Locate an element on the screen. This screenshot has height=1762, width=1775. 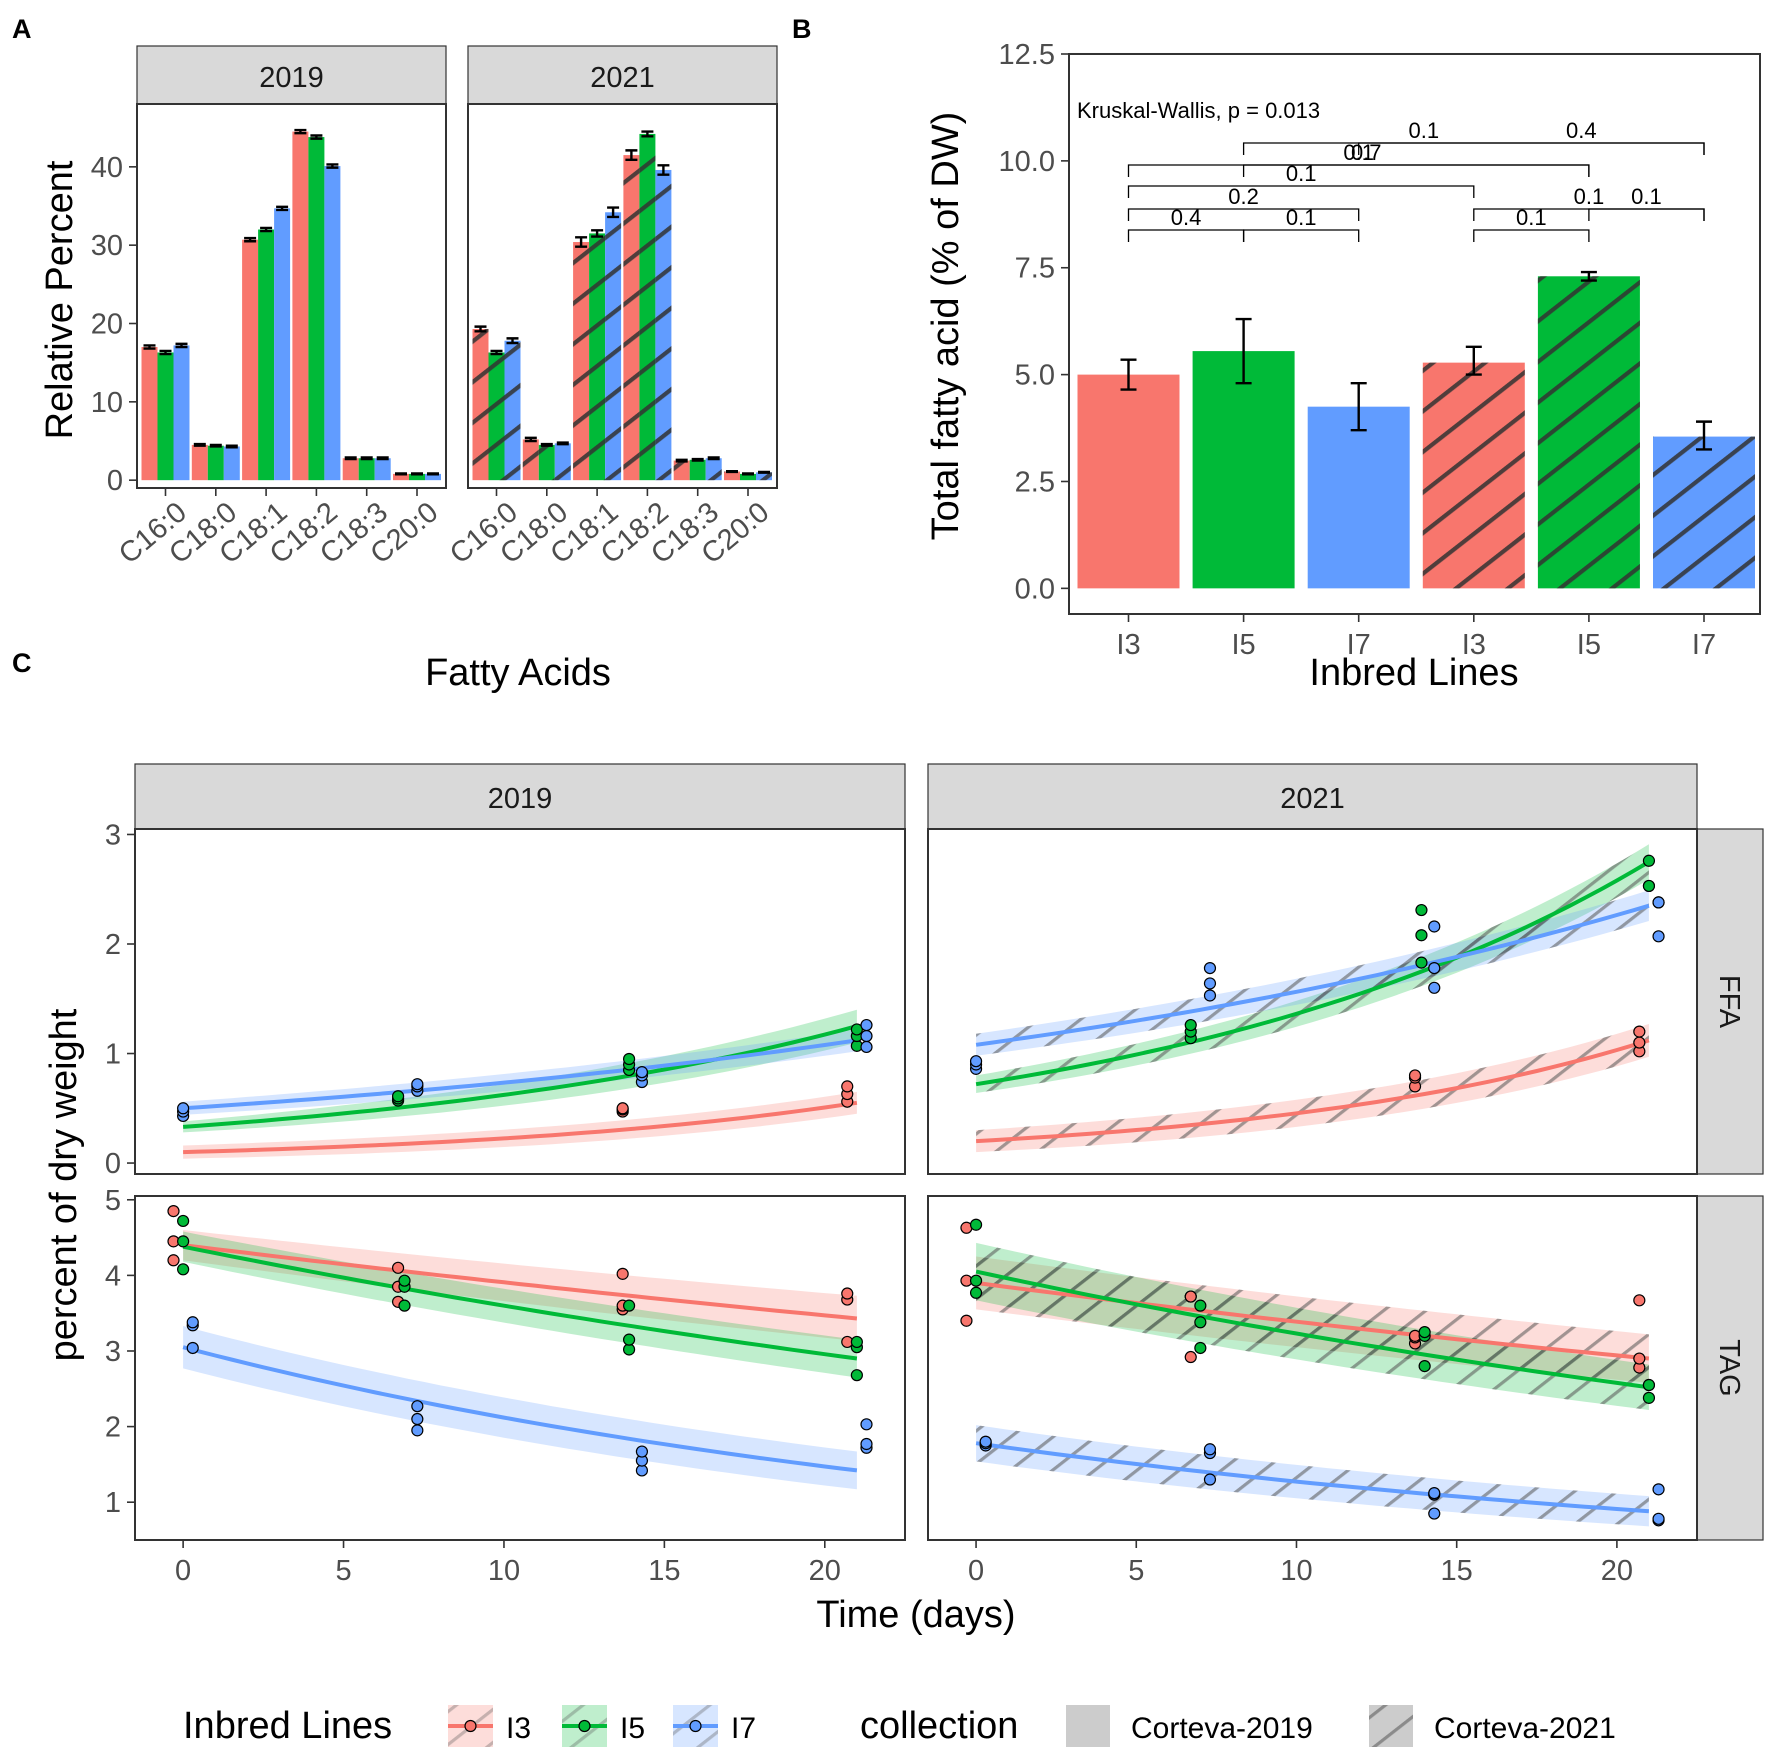
c-strip-label-2021: 2021 is located at coordinates (1312, 799).